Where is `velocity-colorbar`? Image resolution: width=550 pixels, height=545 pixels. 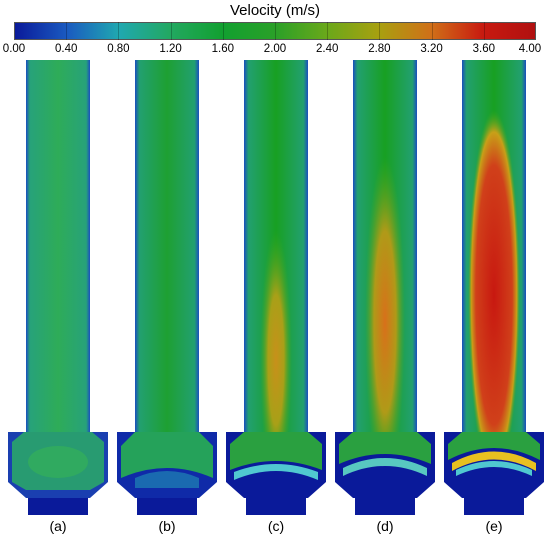
velocity-colorbar is located at coordinates (275, 31).